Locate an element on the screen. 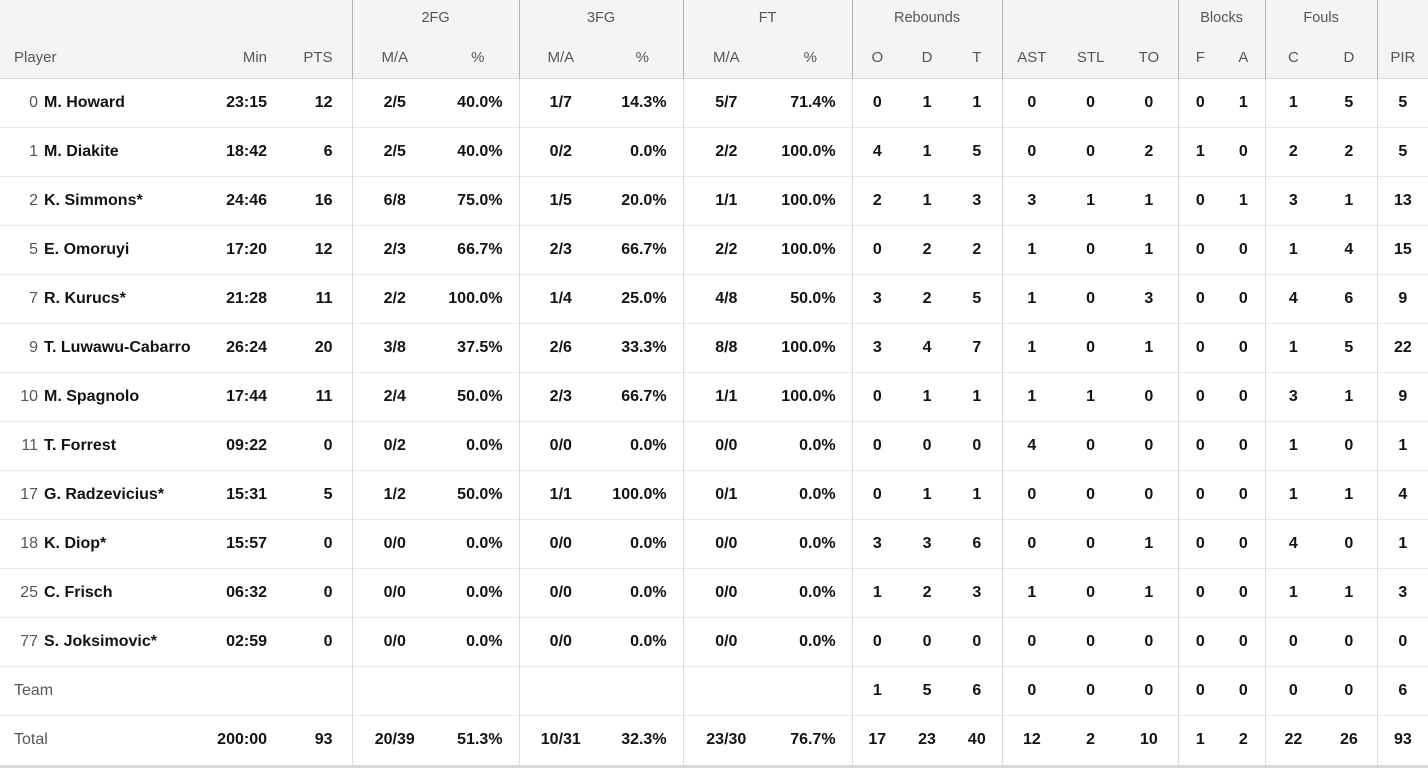 The width and height of the screenshot is (1428, 768). stat-2fg-pct: 100.0% is located at coordinates (478, 299).